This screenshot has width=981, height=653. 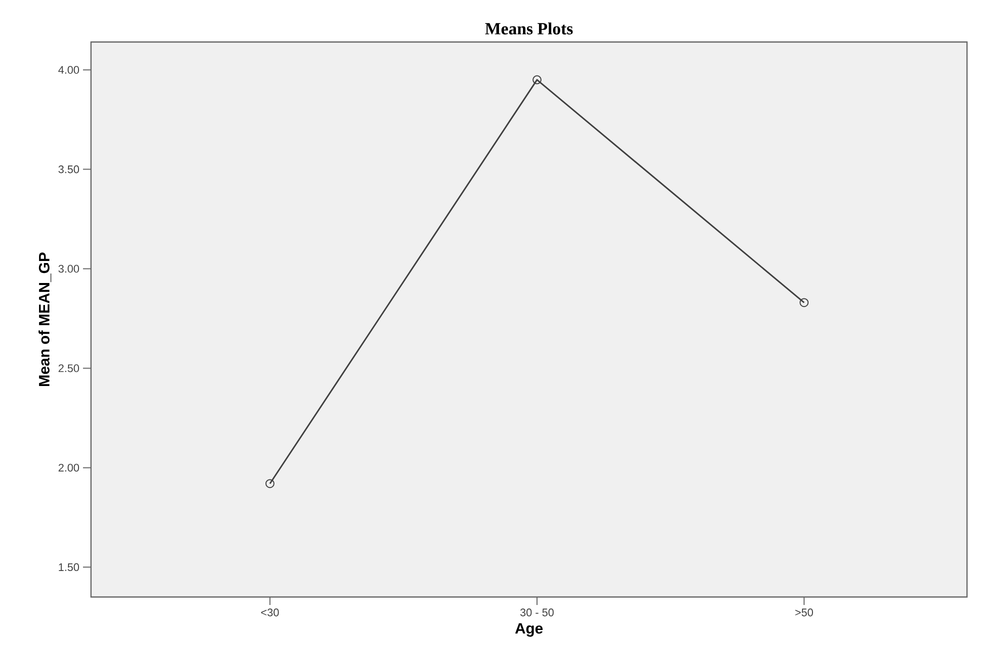 I want to click on y-tick-label: 2.50, so click(x=69, y=368).